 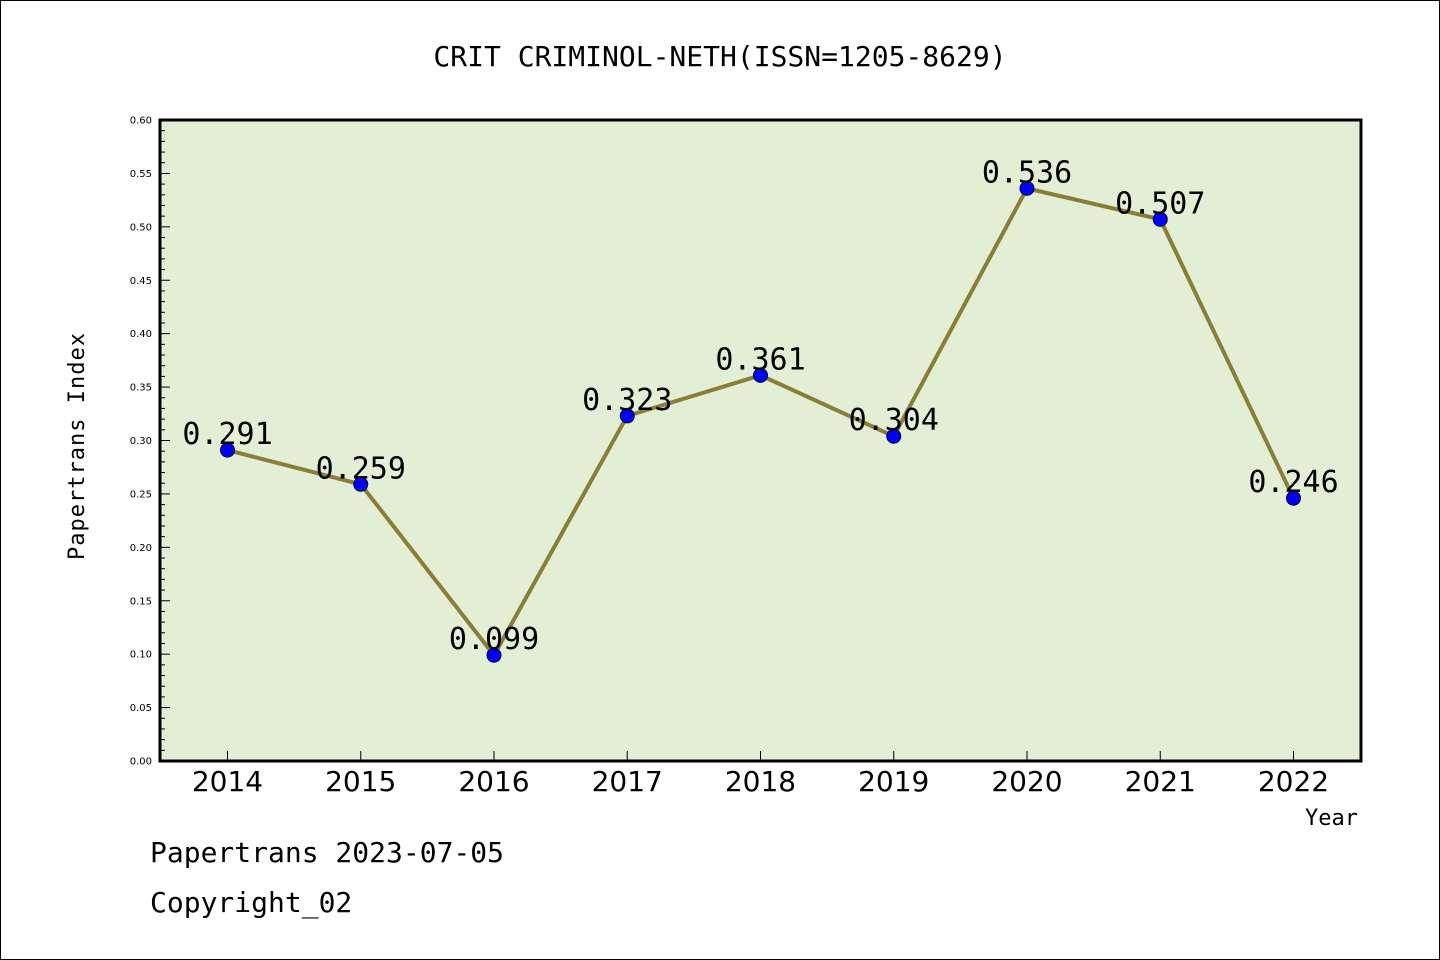 What do you see at coordinates (760, 781) in the screenshot?
I see `x-tick-label: 2018` at bounding box center [760, 781].